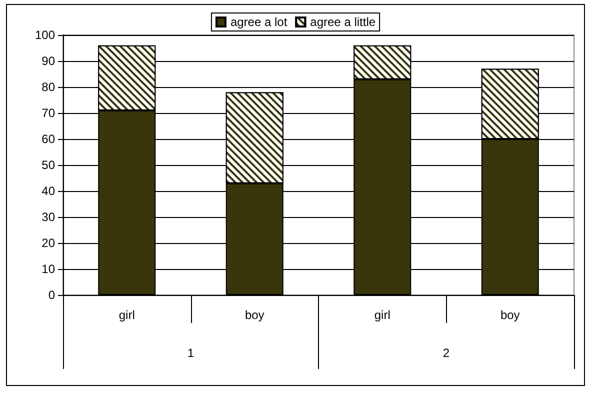 The image size is (593, 396). I want to click on text: 1, so click(190, 353).